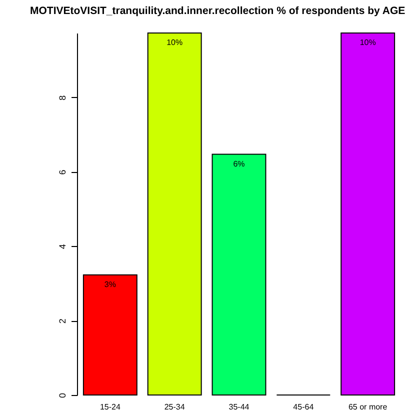 The width and height of the screenshot is (405, 419). I want to click on x-tick-label: 35-44, so click(239, 407).